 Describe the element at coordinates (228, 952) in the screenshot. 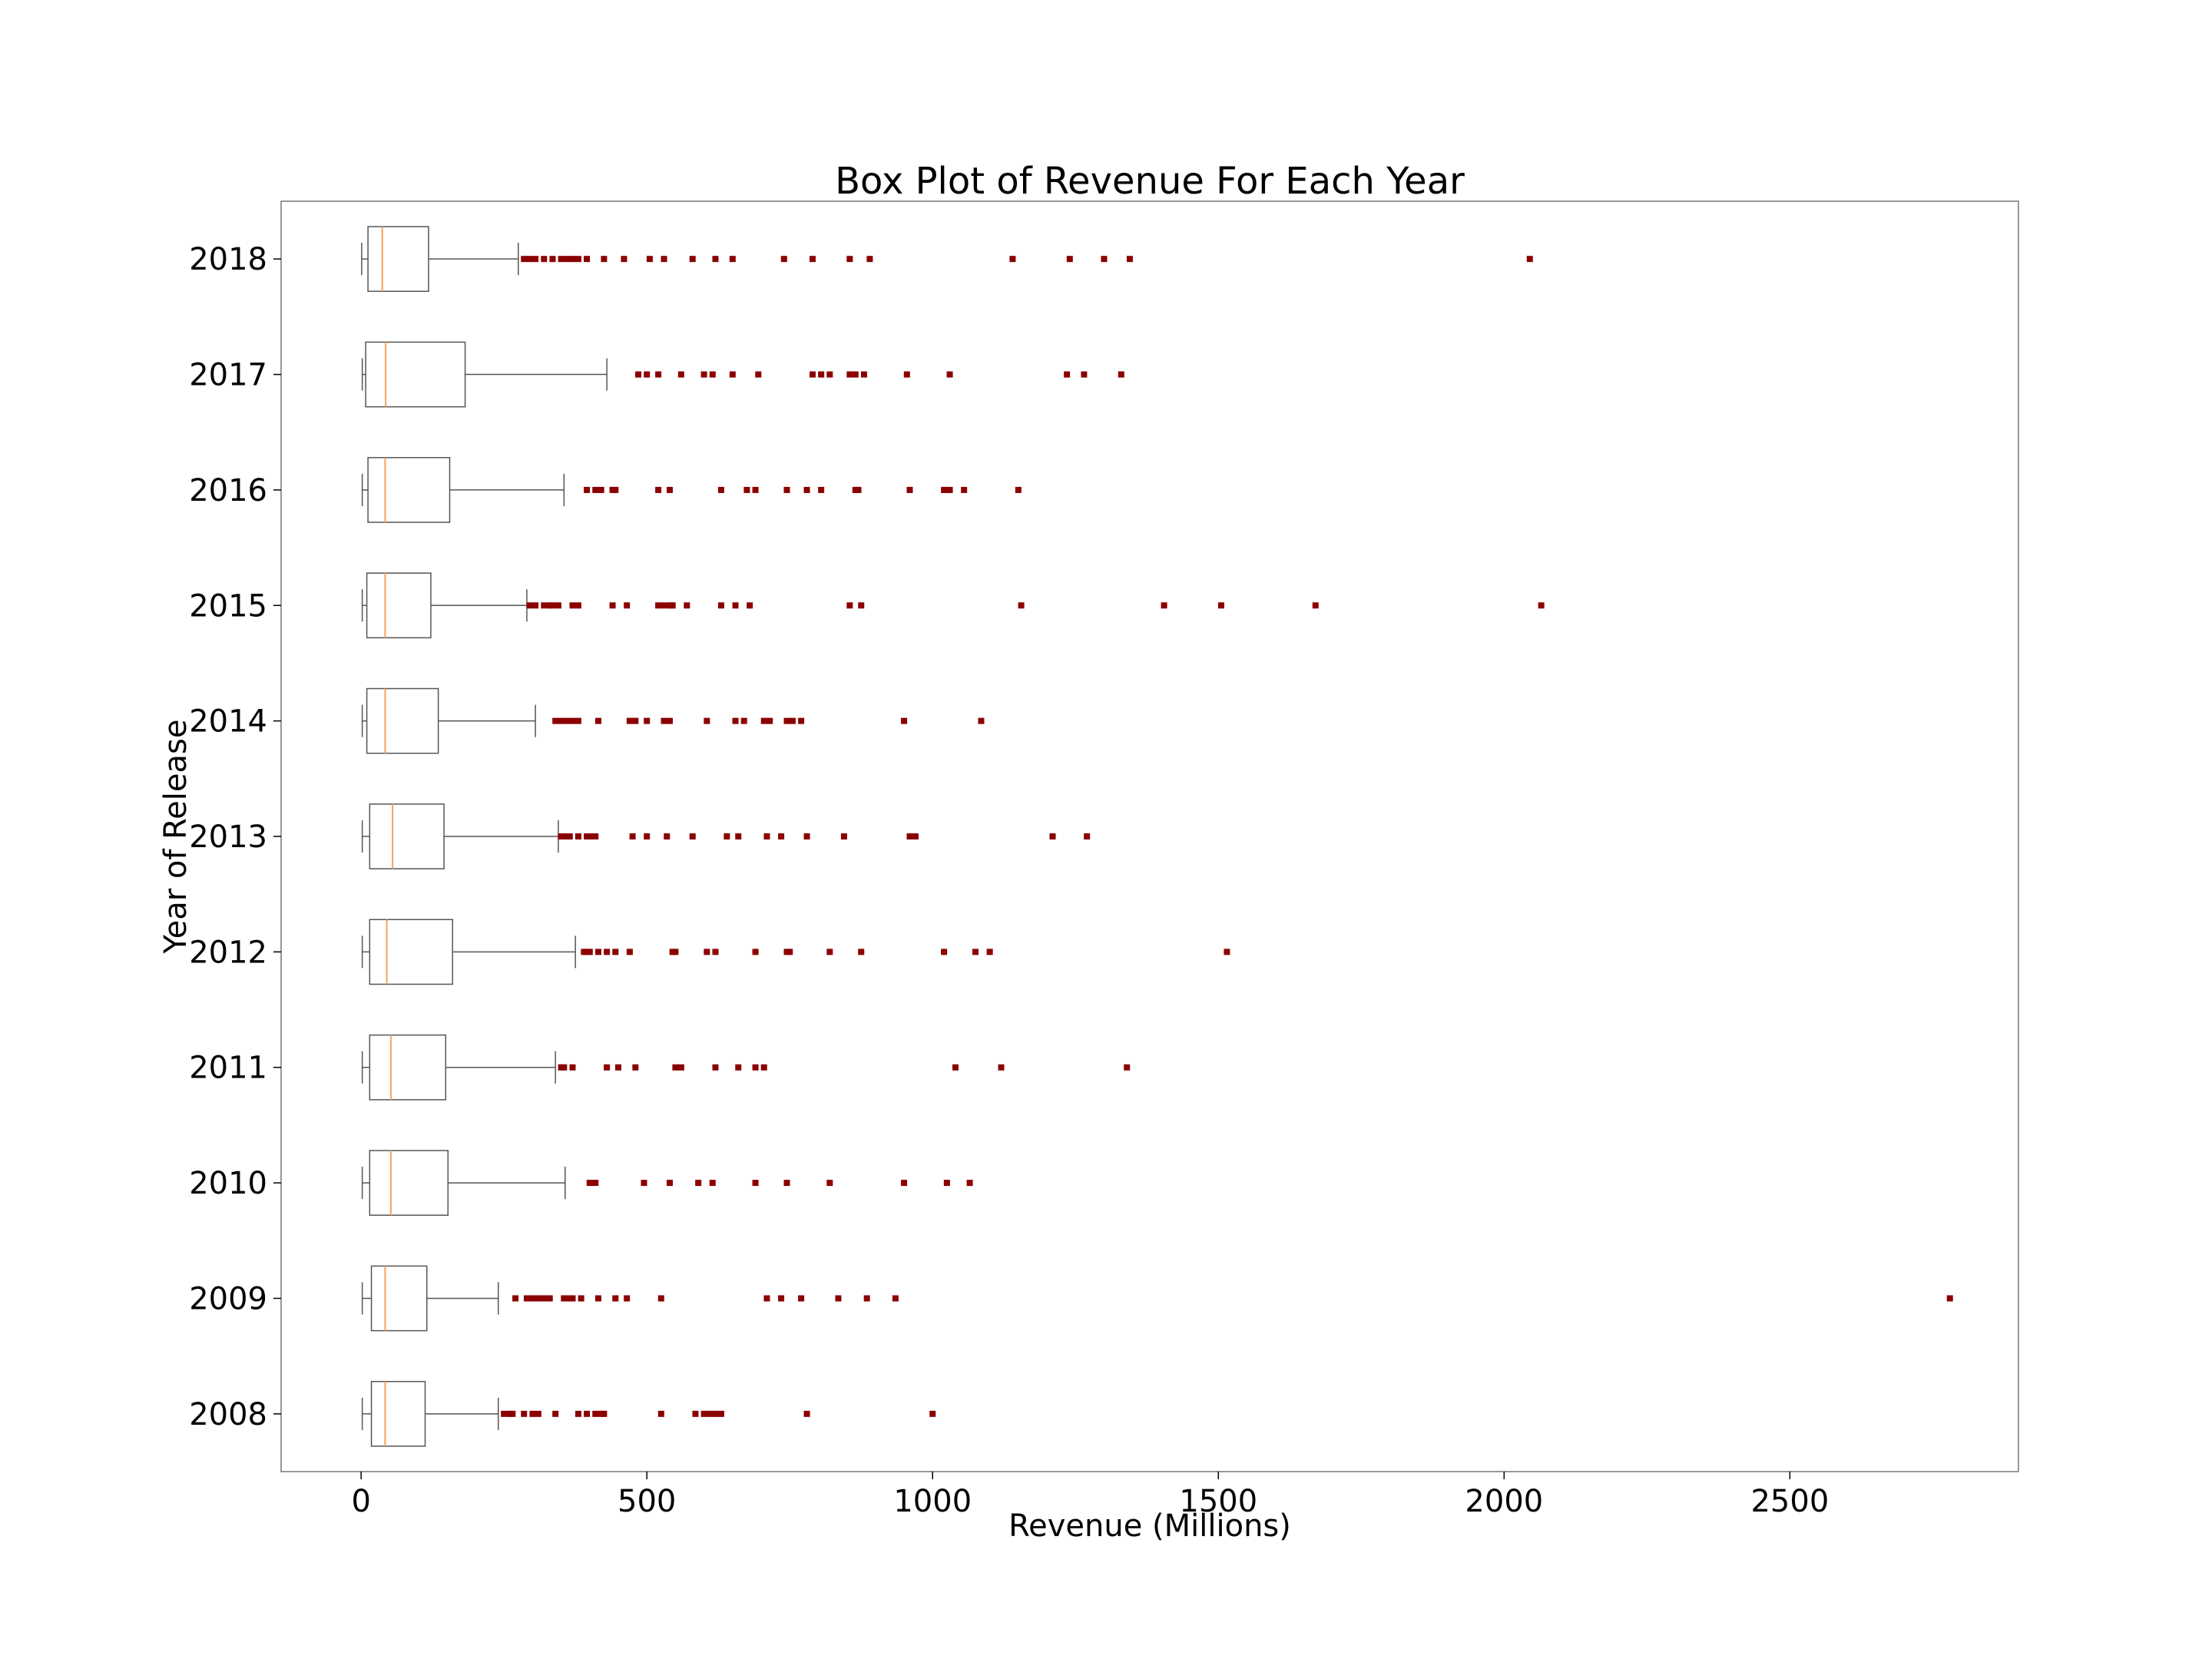

I see `y-tick-label: 2012` at that location.